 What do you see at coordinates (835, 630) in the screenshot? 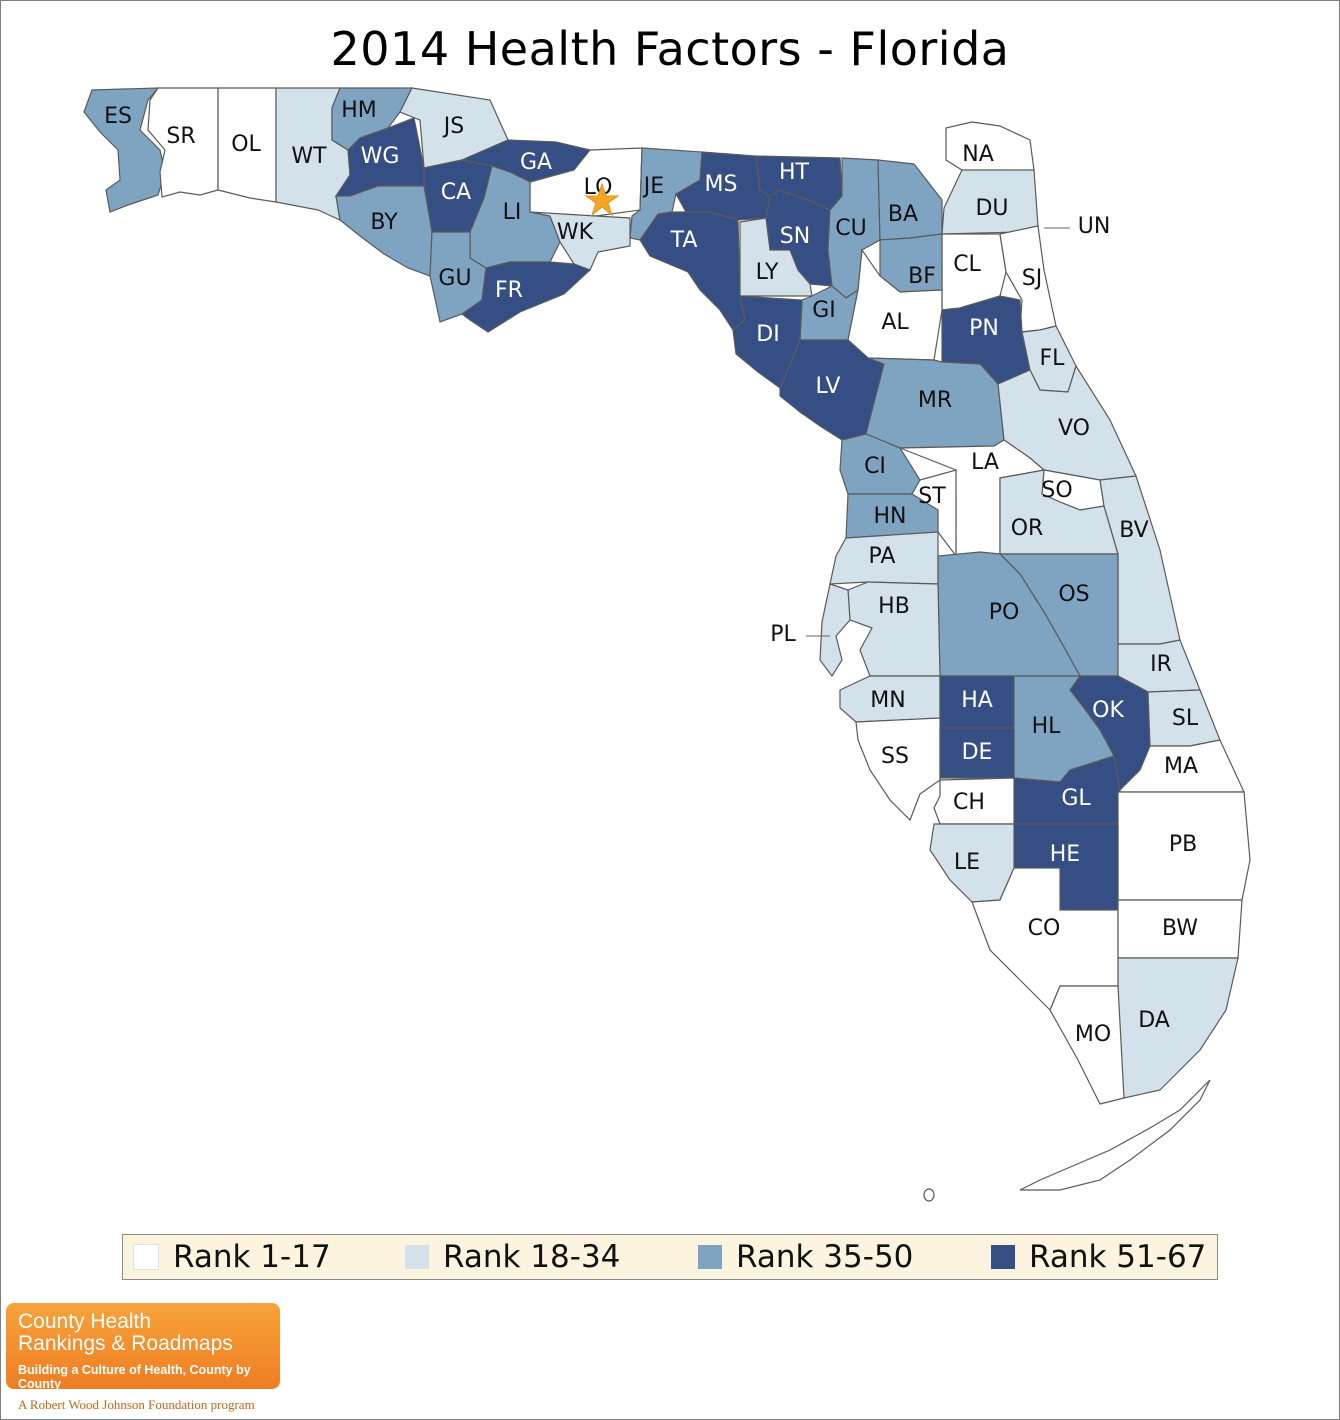
I see `county-pl` at bounding box center [835, 630].